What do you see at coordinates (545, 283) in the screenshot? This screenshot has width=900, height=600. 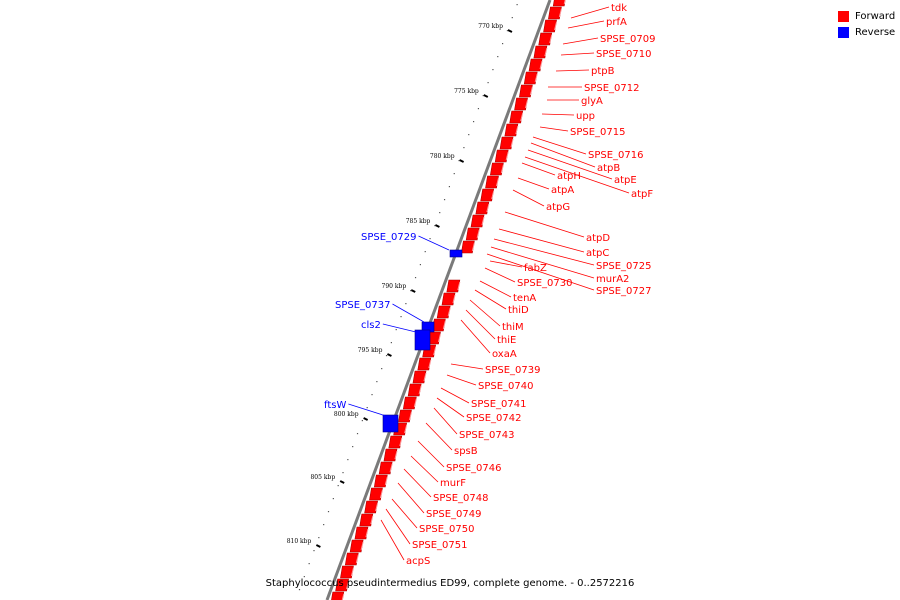 I see `forward-gene-label: SPSE_0730` at bounding box center [545, 283].